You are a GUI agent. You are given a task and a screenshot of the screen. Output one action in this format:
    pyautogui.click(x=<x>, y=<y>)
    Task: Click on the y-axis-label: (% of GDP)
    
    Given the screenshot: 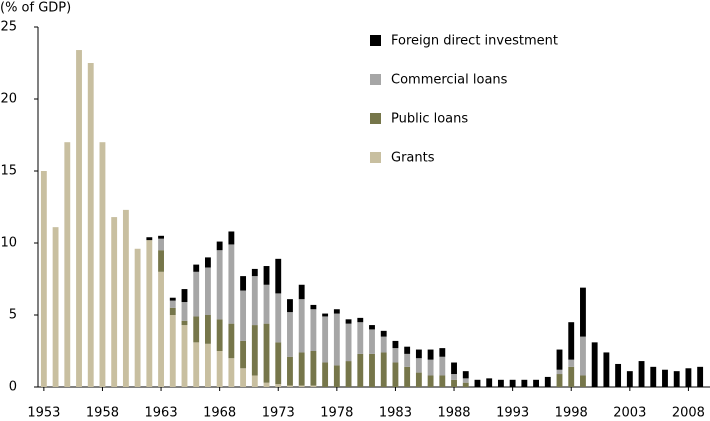 What is the action you would take?
    pyautogui.click(x=35, y=8)
    